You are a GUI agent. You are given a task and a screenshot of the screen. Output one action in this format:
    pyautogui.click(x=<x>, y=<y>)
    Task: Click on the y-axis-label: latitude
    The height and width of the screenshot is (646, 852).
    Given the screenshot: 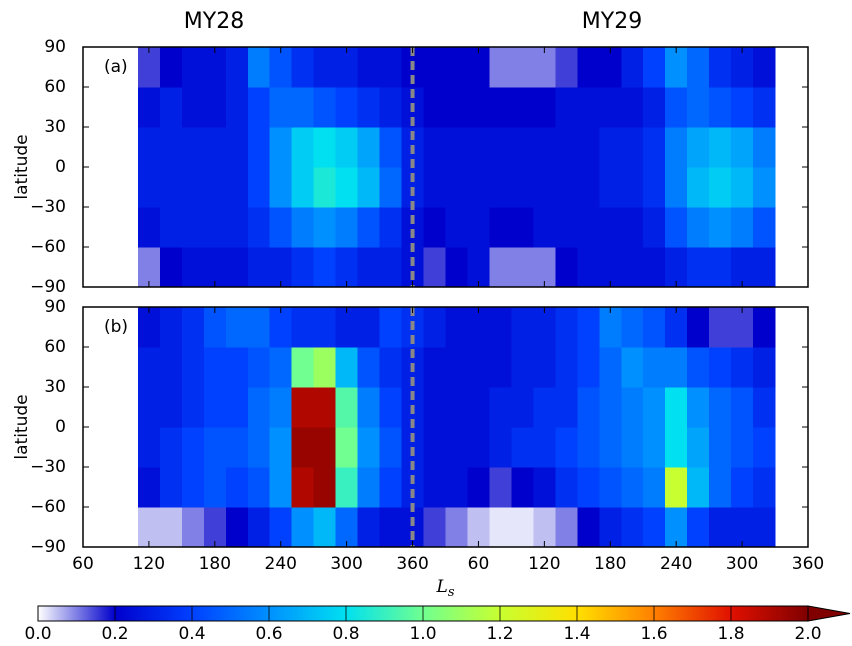 What is the action you would take?
    pyautogui.click(x=22, y=166)
    